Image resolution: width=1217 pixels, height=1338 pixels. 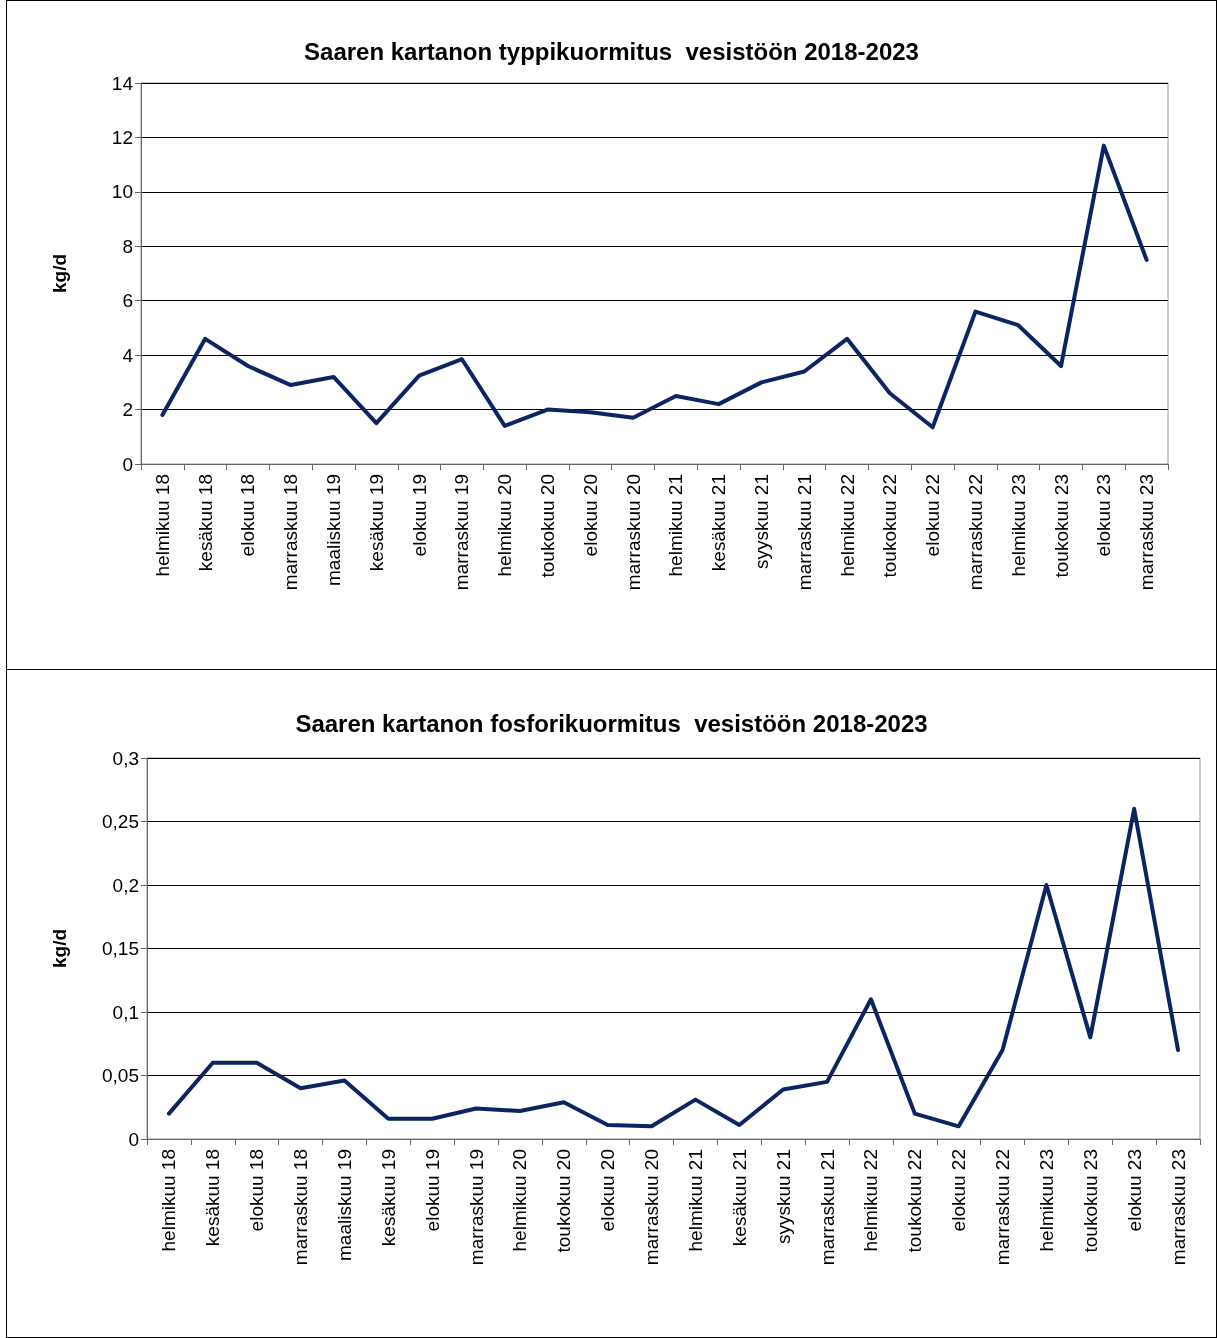 What do you see at coordinates (120, 821) in the screenshot?
I see `y-tick-label: 0,25` at bounding box center [120, 821].